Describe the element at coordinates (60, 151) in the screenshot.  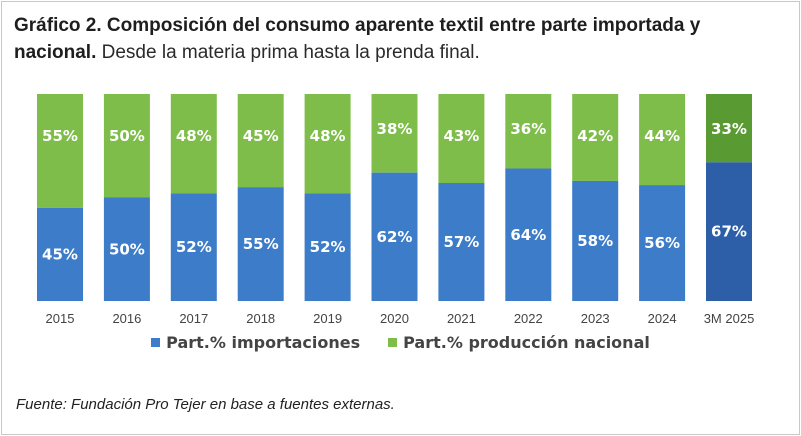
I see `bar-nacional-2015` at that location.